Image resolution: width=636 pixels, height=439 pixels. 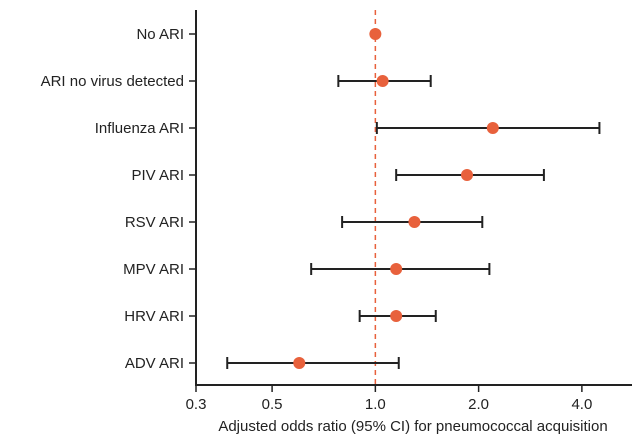 What do you see at coordinates (154, 222) in the screenshot?
I see `category-label: RSV ARI` at bounding box center [154, 222].